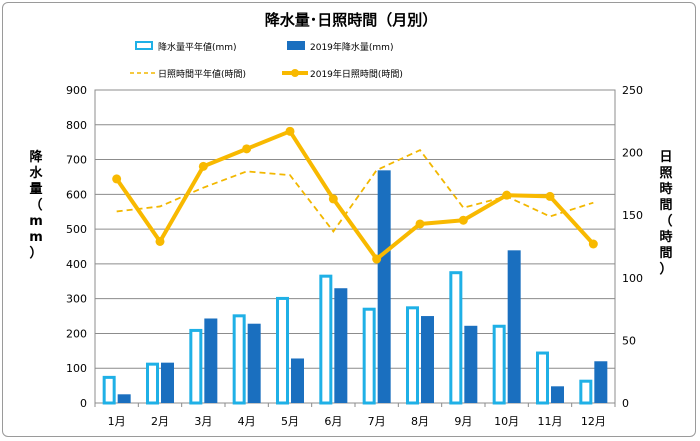 The width and height of the screenshot is (700, 441). What do you see at coordinates (355, 190) in the screenshot?
I see `line-normal-sunshine` at bounding box center [355, 190].